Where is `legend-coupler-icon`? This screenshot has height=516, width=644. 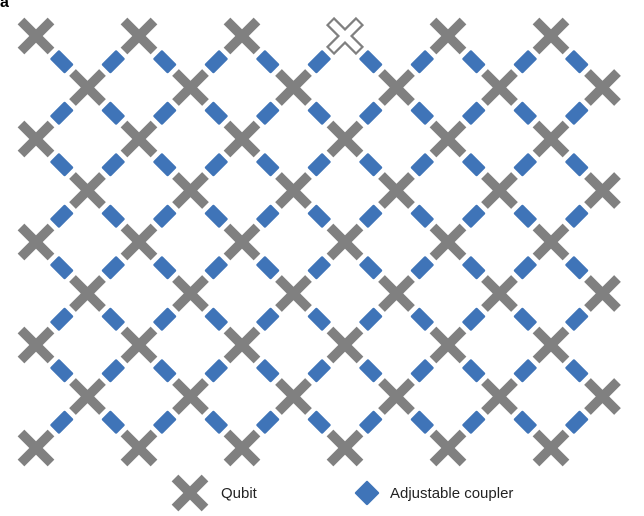 legend-coupler-icon is located at coordinates (367, 493).